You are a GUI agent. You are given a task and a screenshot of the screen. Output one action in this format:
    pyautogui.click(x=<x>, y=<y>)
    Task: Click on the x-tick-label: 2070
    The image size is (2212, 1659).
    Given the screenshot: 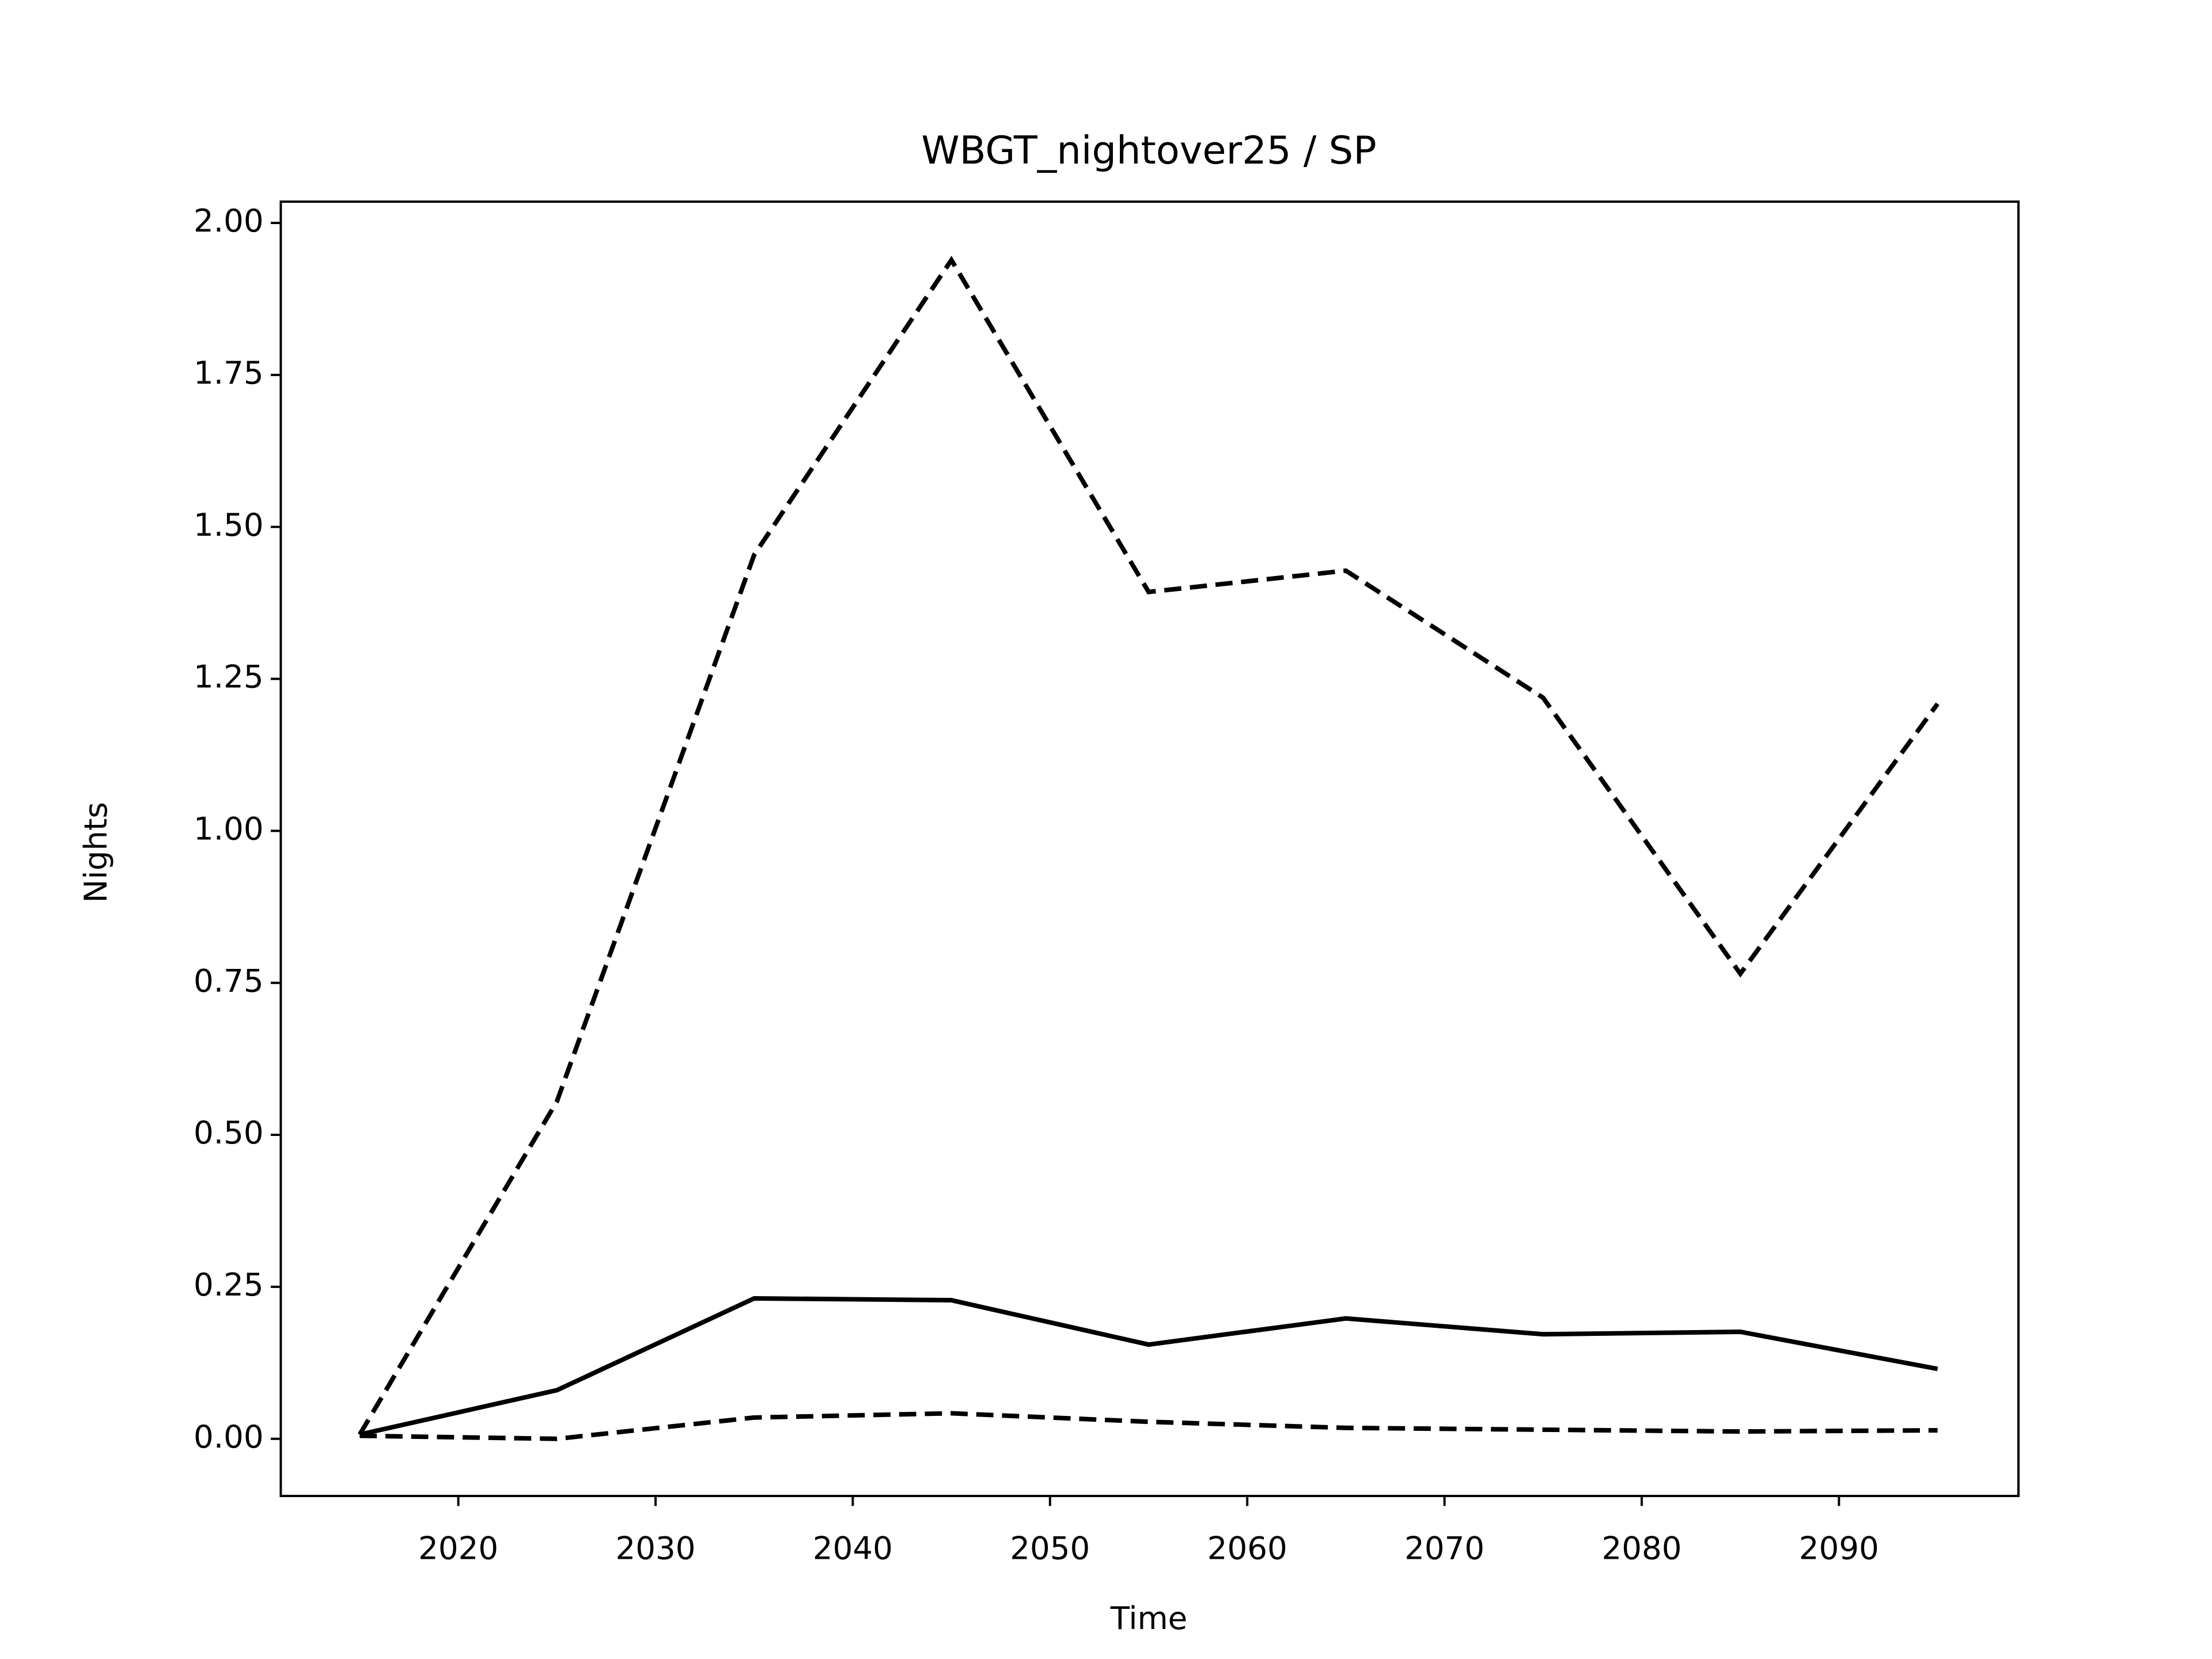 What is the action you would take?
    pyautogui.click(x=1444, y=1547)
    